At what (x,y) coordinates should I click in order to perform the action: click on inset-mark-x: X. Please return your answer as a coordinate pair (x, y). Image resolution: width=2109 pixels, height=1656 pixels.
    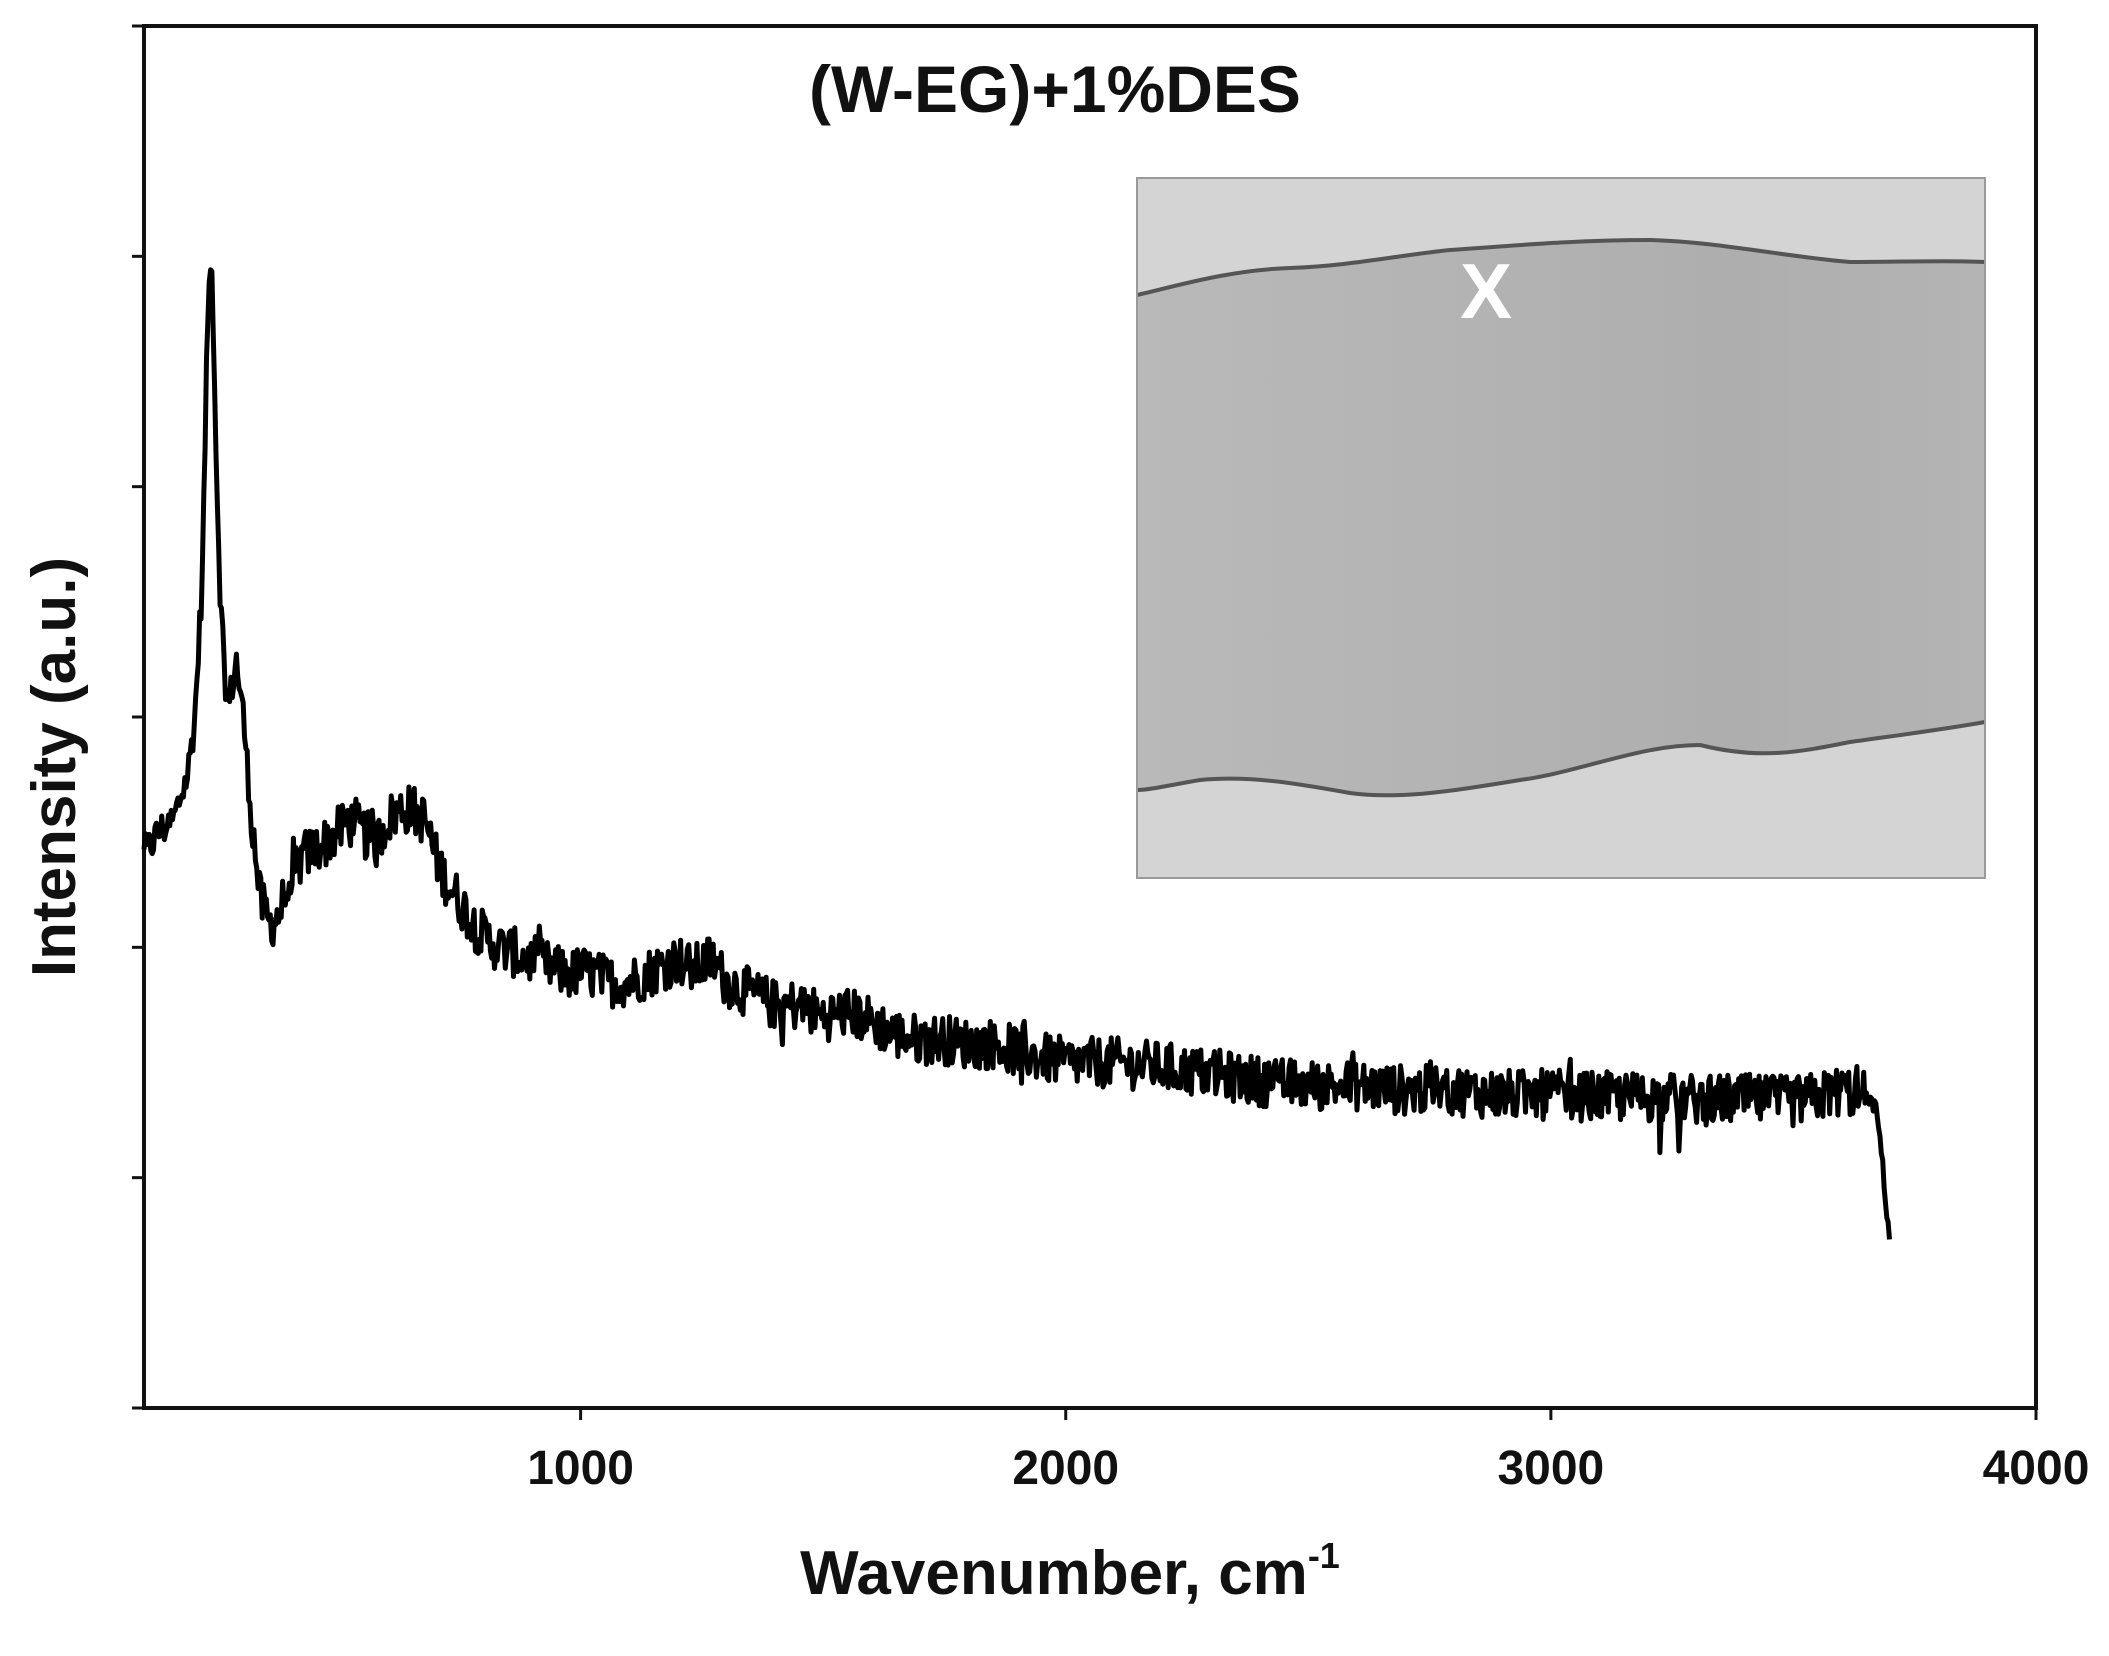
    Looking at the image, I should click on (1486, 291).